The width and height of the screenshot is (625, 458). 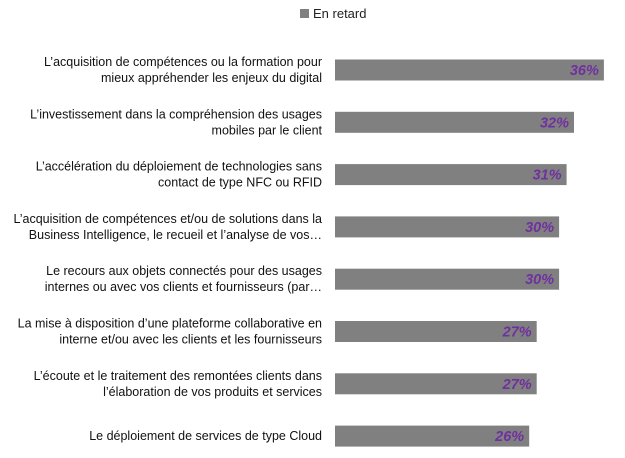 I want to click on data-label: 26%, so click(x=509, y=437).